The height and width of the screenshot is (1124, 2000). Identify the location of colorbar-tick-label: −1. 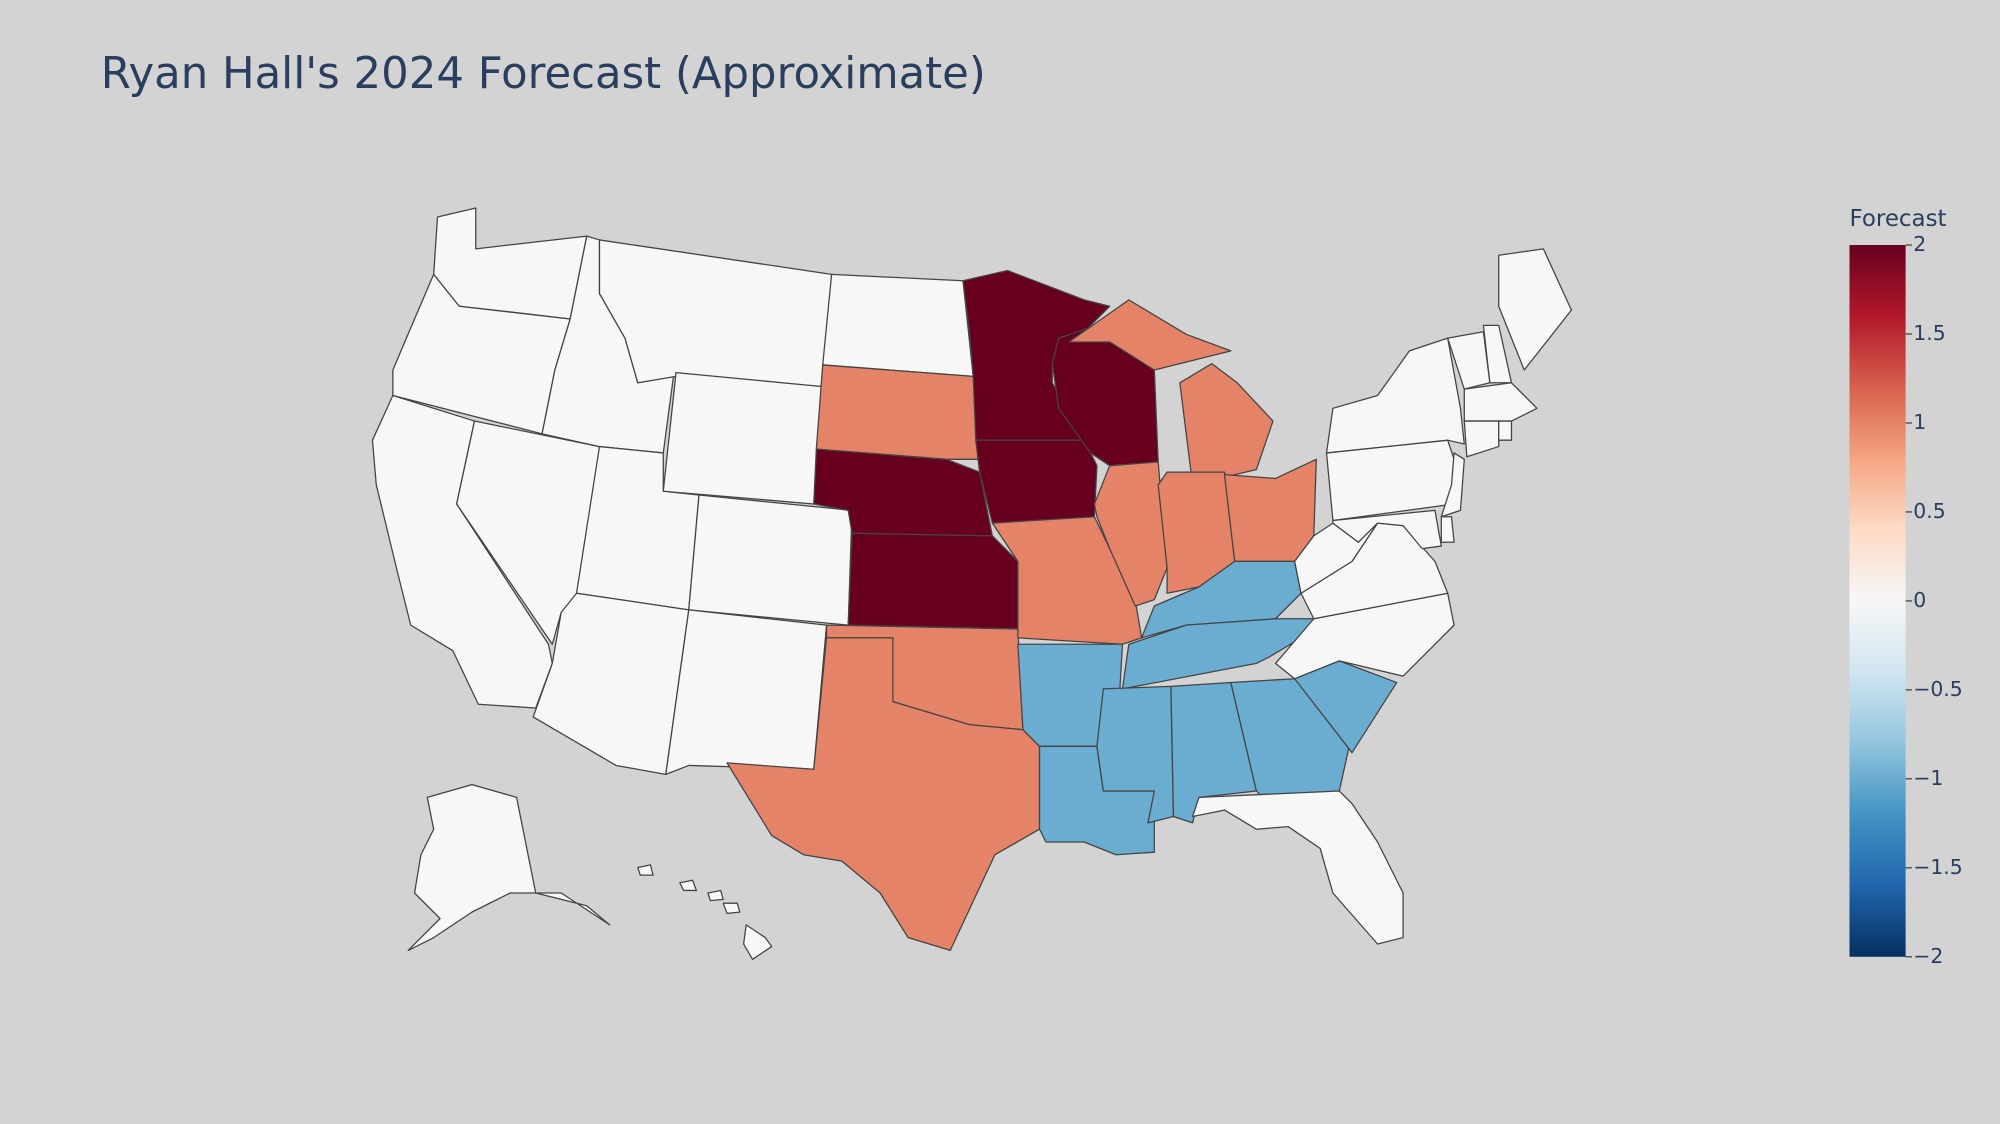
(1928, 778).